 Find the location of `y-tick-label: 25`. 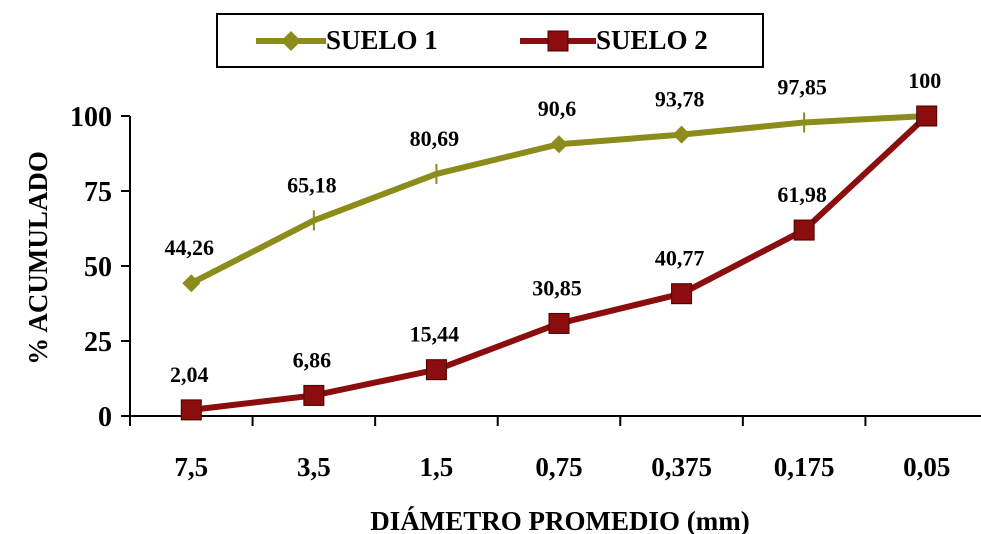

y-tick-label: 25 is located at coordinates (98, 342).